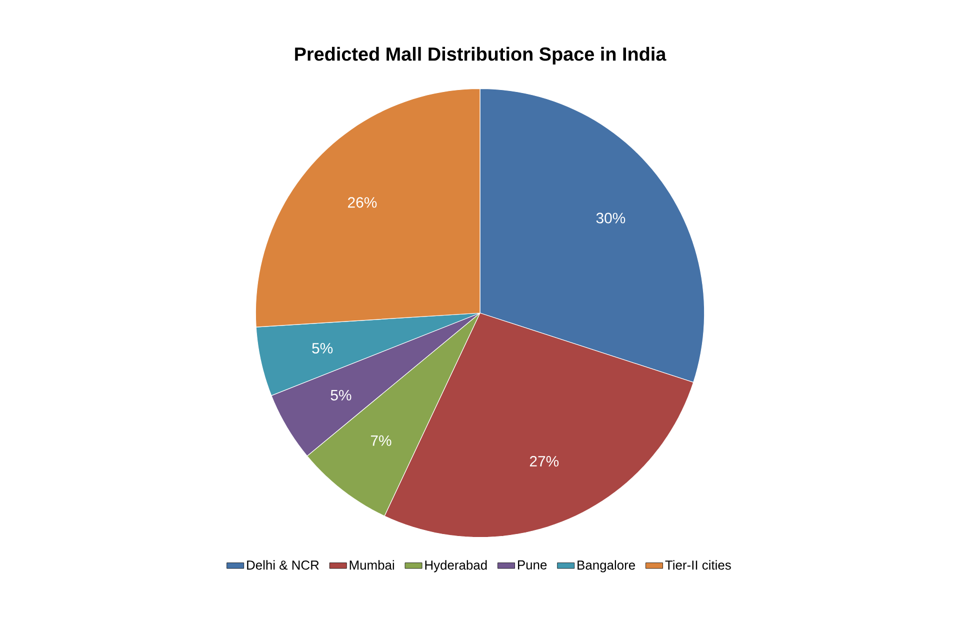  I want to click on legend-label: Tier-II cities, so click(698, 565).